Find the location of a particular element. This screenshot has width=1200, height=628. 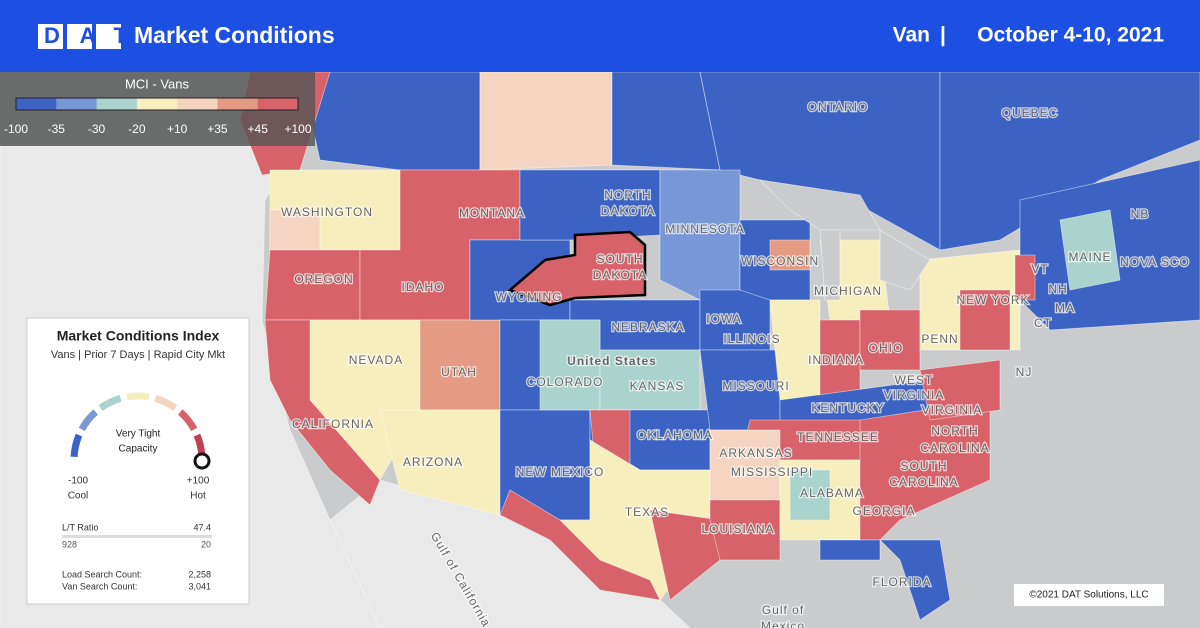

map-label: NEVADA is located at coordinates (376, 360).